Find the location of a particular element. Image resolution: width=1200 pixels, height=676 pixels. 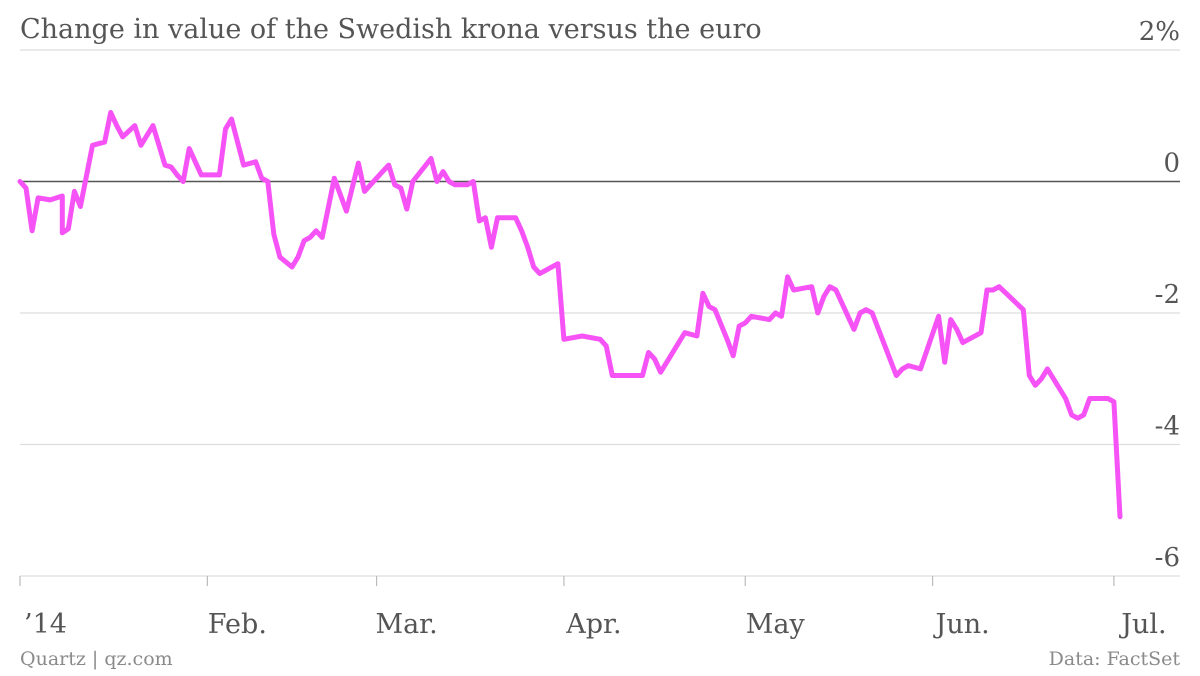

x-tick-label: Apr. is located at coordinates (593, 624).